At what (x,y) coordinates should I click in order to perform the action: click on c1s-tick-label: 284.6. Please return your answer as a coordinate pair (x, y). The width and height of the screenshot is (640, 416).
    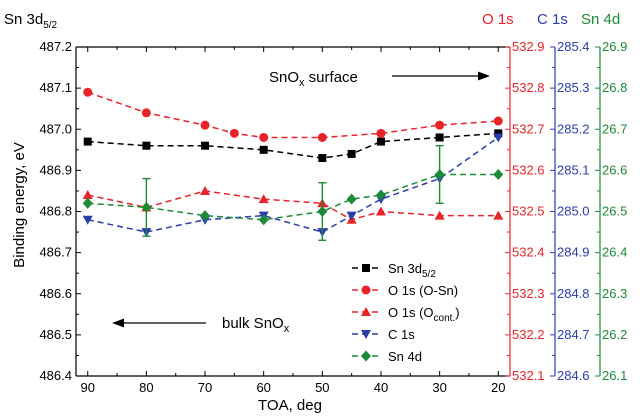
    Looking at the image, I should click on (573, 375).